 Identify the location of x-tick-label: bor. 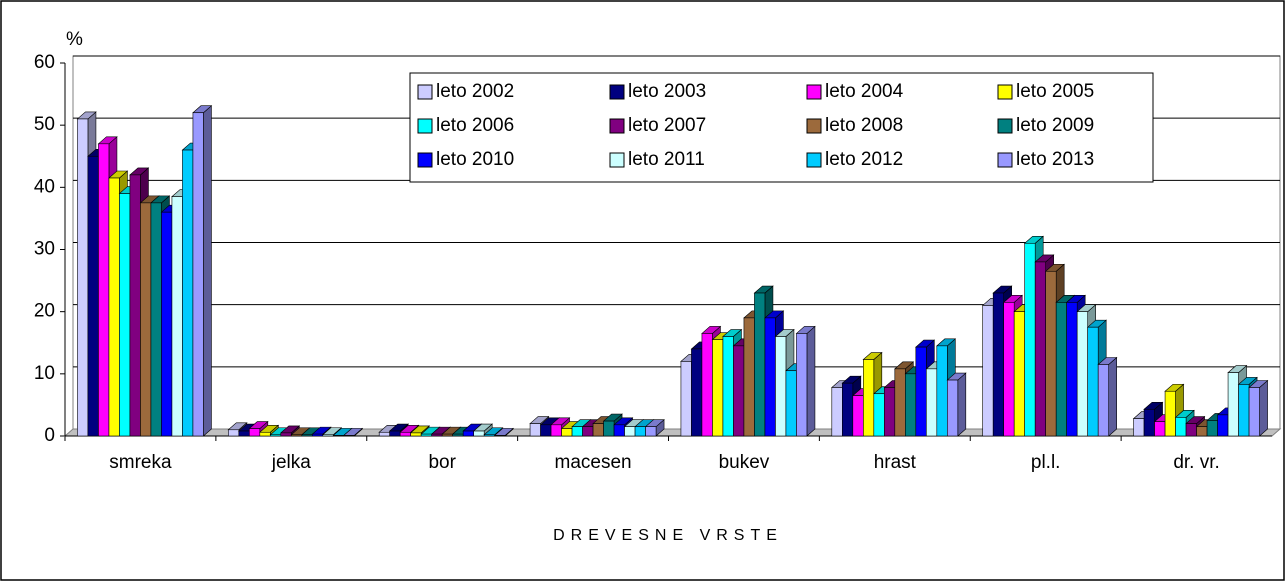
(442, 462).